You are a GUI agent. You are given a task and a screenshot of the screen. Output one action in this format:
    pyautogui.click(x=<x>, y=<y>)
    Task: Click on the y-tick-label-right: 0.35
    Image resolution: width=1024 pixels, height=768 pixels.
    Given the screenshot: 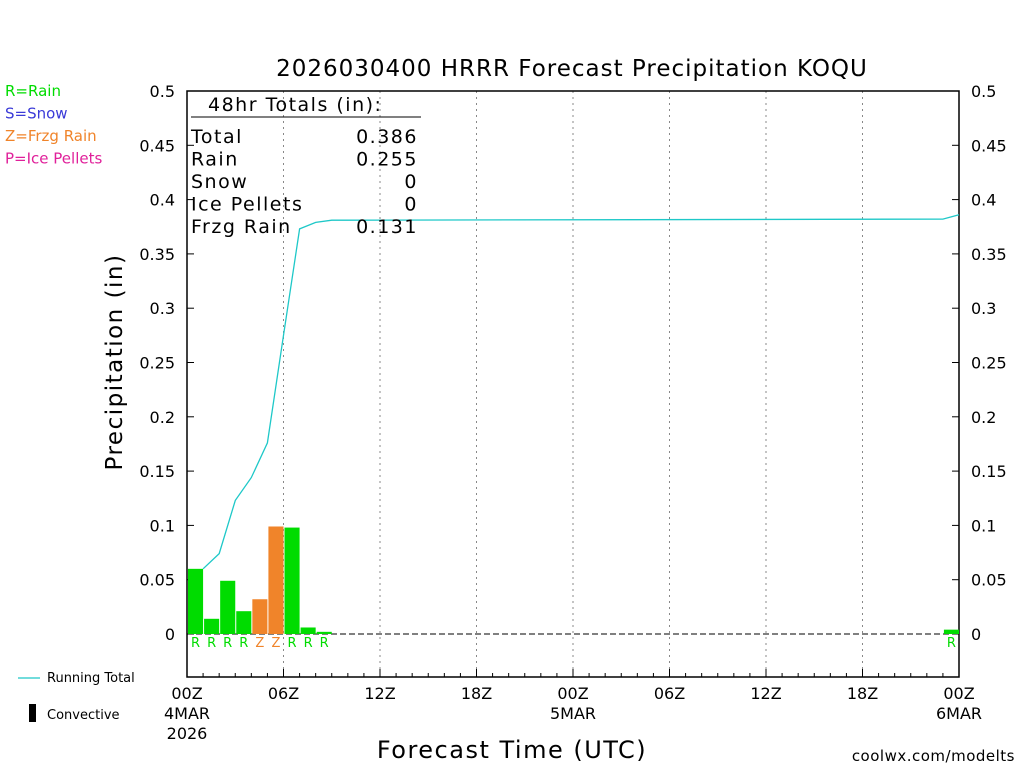 What is the action you would take?
    pyautogui.click(x=989, y=254)
    